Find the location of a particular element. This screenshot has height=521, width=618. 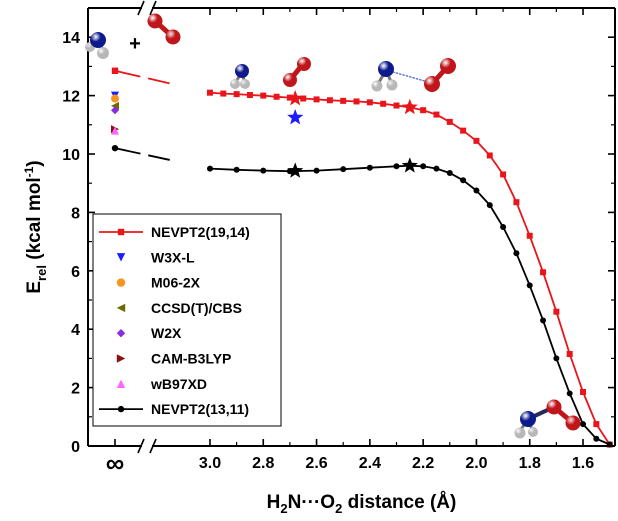

x-axis-title-part-2: N···O is located at coordinates (311, 502).